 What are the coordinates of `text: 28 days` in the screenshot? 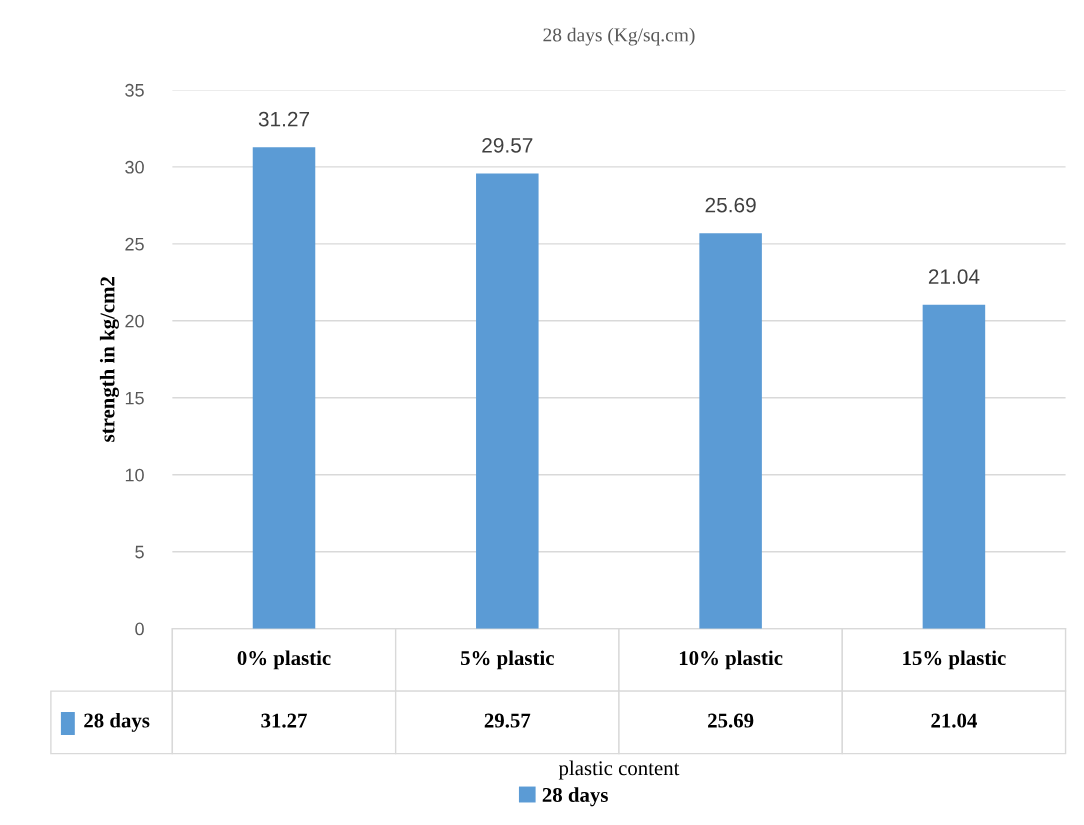 It's located at (575, 797).